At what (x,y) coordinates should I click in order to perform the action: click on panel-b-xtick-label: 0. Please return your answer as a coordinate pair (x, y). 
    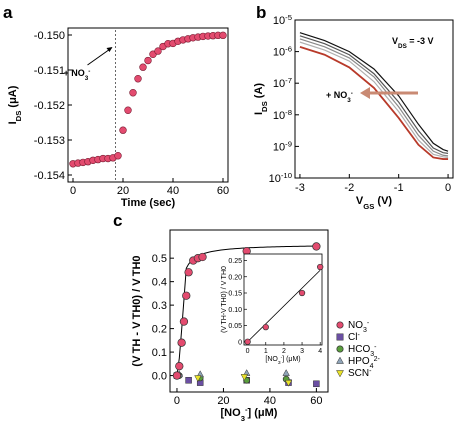
    Looking at the image, I should click on (448, 188).